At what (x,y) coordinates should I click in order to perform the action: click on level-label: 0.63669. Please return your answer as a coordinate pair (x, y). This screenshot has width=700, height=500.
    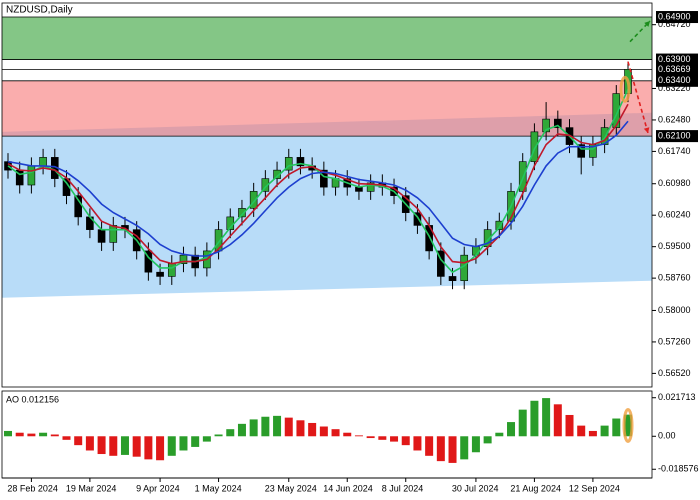
    Looking at the image, I should click on (674, 69).